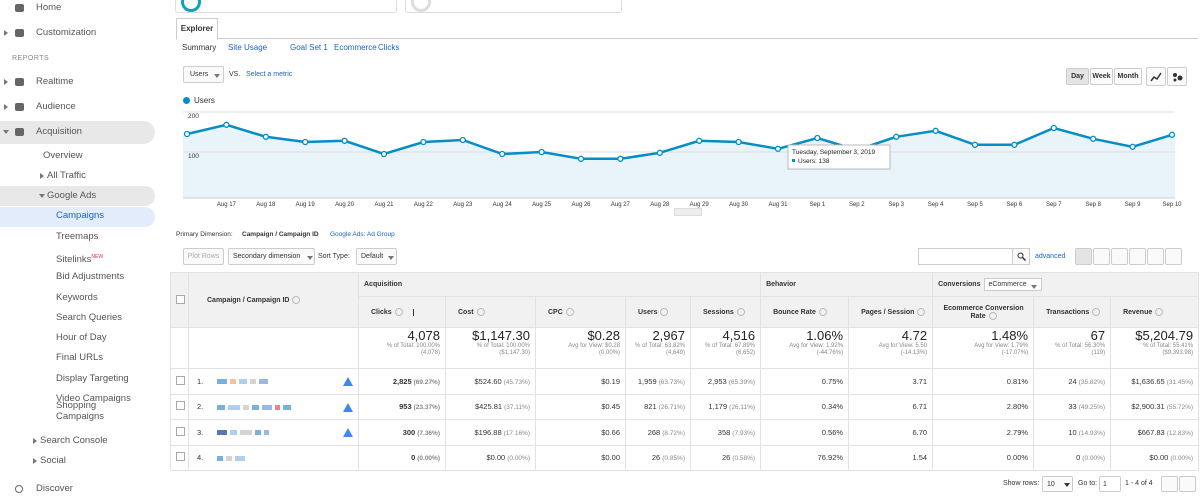  Describe the element at coordinates (402, 312) in the screenshot. I see `column-header: Clicks` at that location.